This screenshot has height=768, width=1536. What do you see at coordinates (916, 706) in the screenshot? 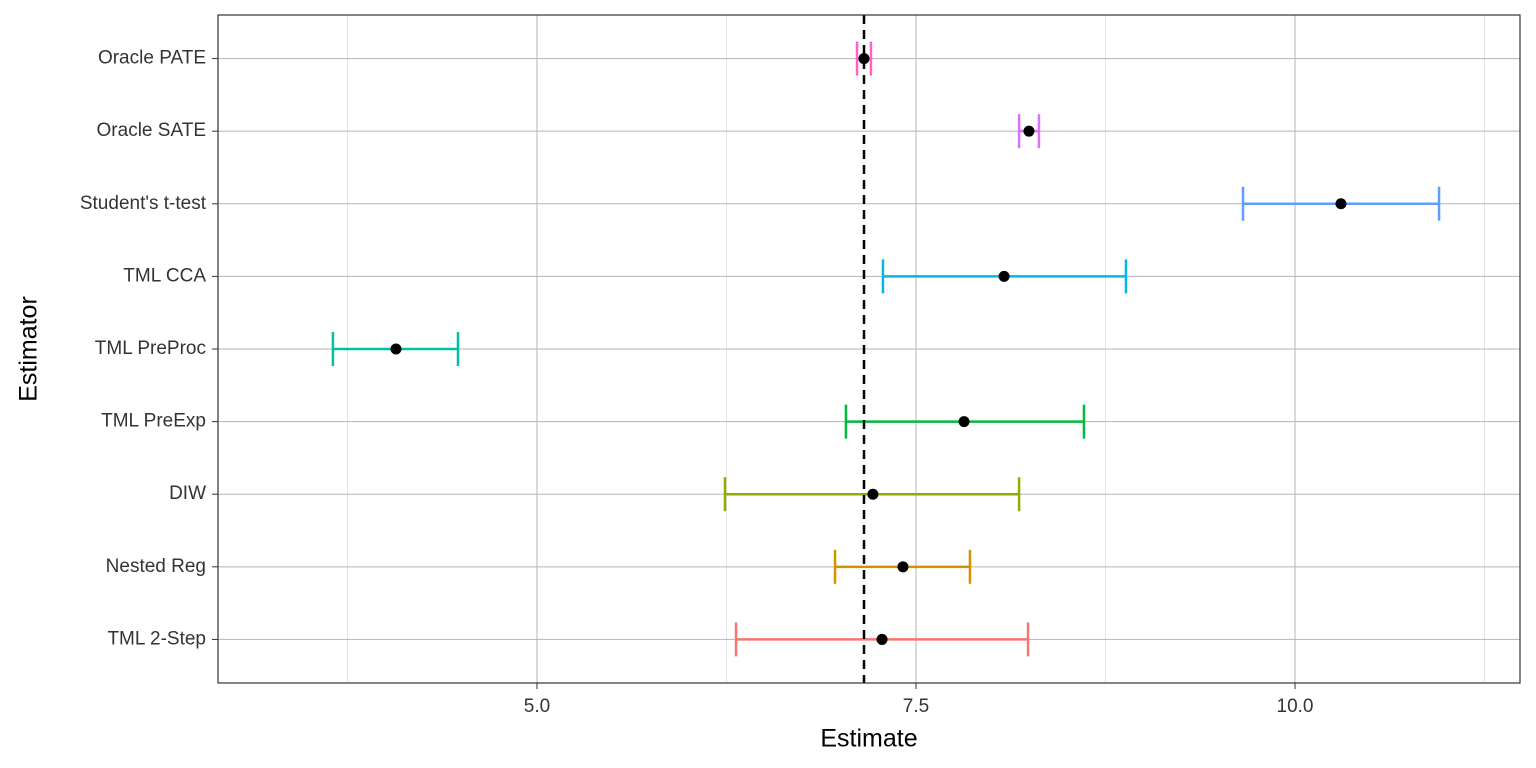
I see `x-tick-label: 7.5` at bounding box center [916, 706].